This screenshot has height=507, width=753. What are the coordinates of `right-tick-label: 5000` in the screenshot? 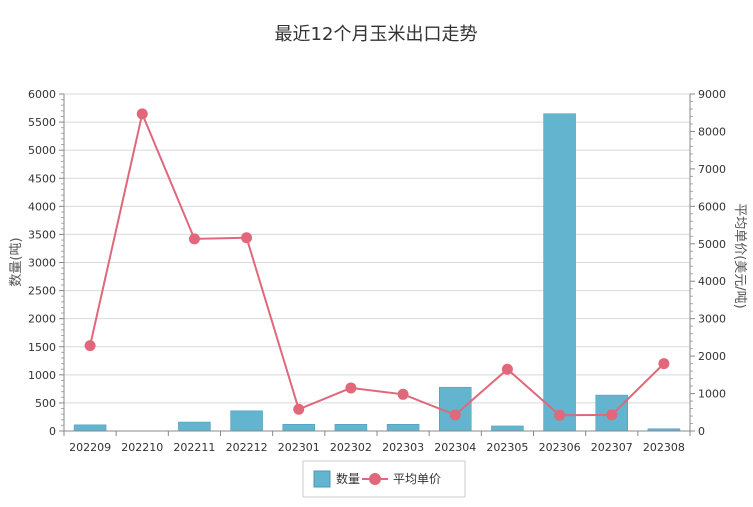 It's located at (712, 244).